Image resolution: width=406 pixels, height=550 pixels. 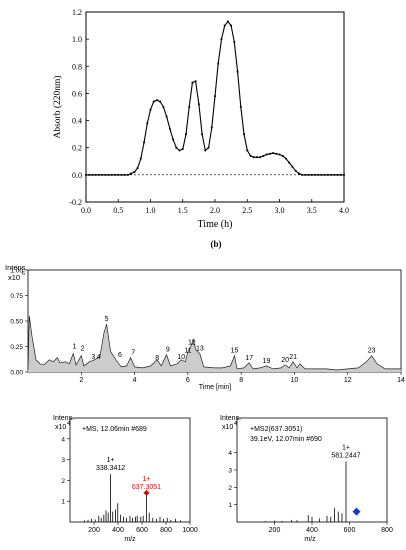 What do you see at coordinates (387, 530) in the screenshot?
I see `br-x-tick-label: 800` at bounding box center [387, 530].